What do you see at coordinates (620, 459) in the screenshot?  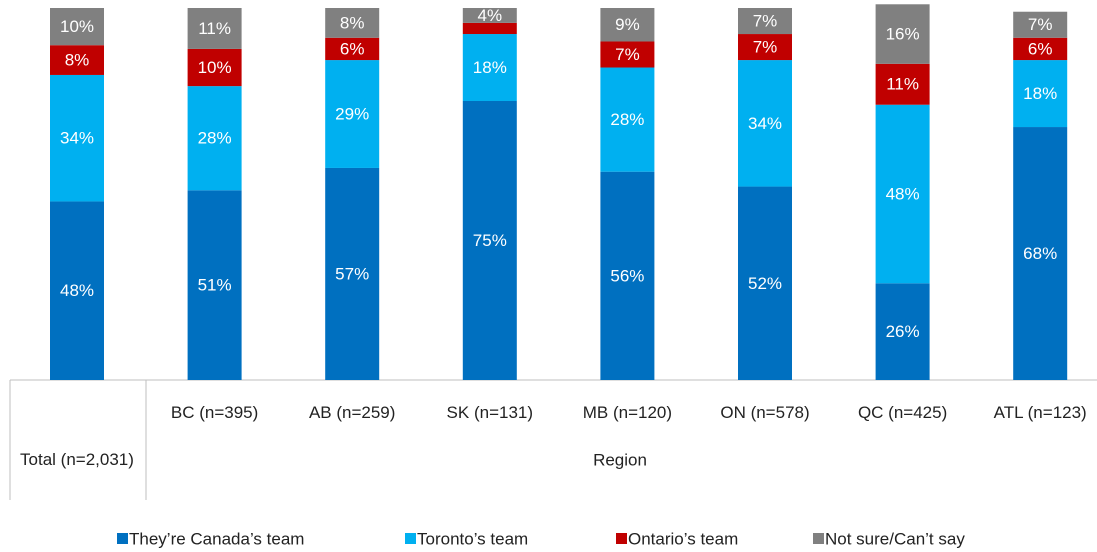 I see `group-label: Region` at bounding box center [620, 459].